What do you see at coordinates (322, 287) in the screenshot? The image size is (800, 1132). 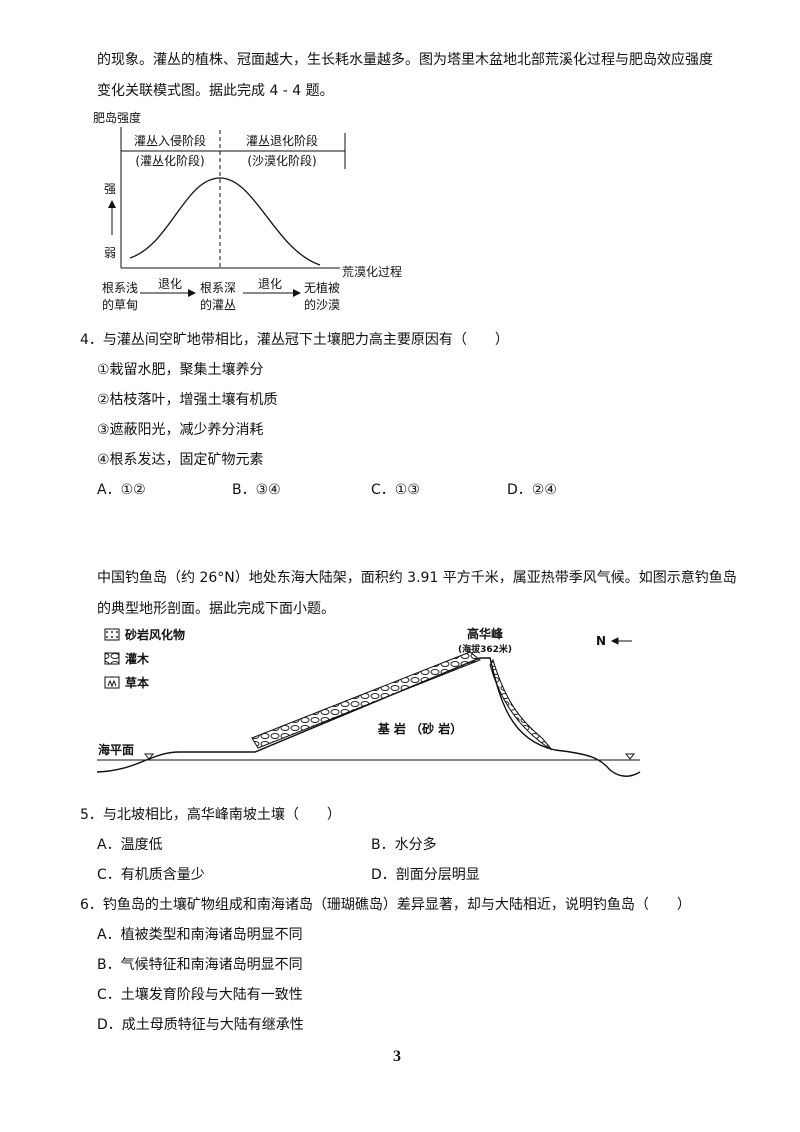 I see `stage-name: 无植被` at bounding box center [322, 287].